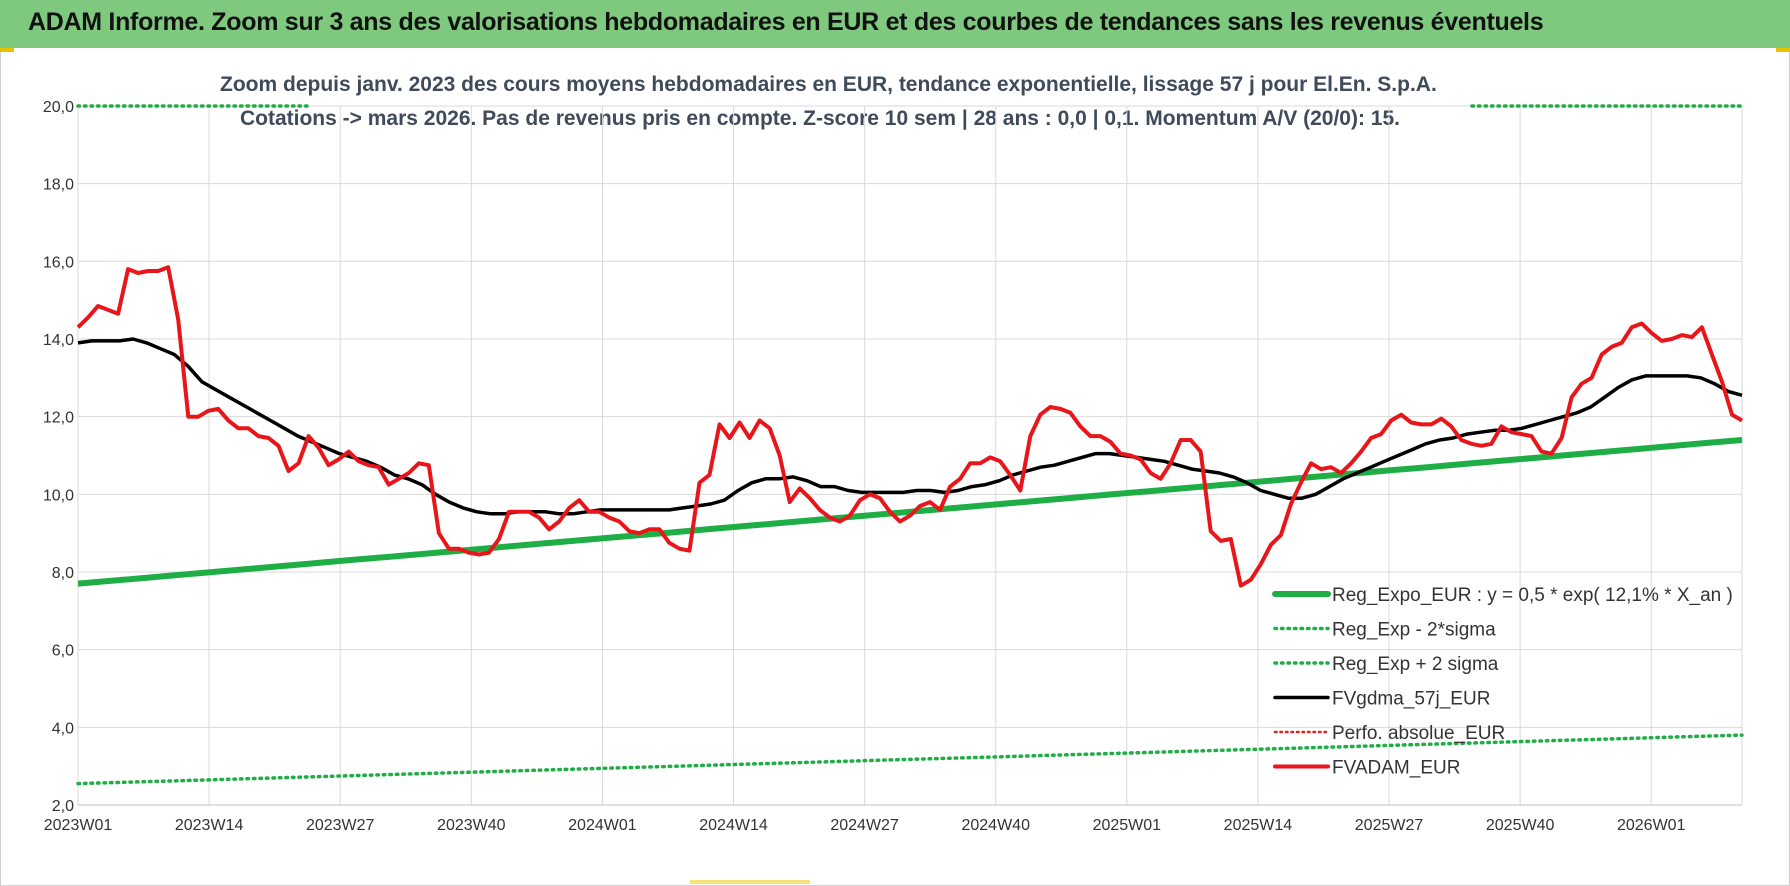 This screenshot has width=1790, height=886. Describe the element at coordinates (1783, 50) in the screenshot. I see `corner-marker-right` at that location.